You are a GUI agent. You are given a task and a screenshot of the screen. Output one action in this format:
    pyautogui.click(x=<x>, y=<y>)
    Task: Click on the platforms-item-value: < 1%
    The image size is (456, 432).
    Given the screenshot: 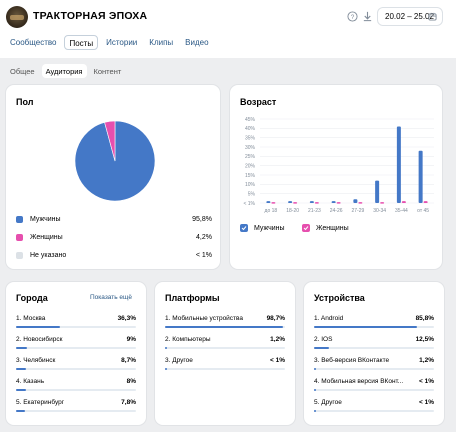 What is the action you would take?
    pyautogui.click(x=277, y=360)
    